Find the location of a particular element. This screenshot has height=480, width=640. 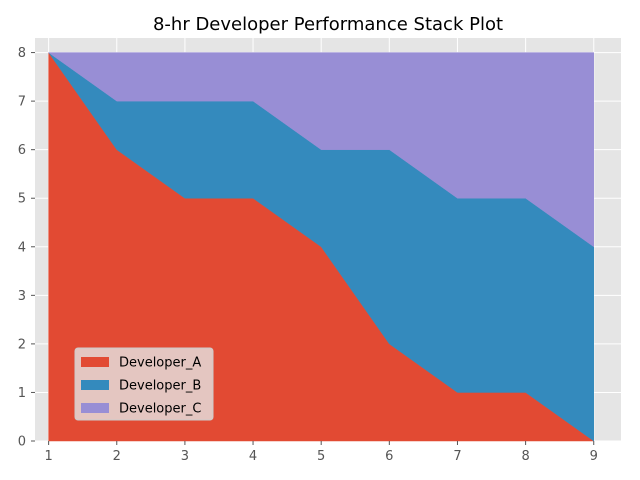

x-tick-label: 1 is located at coordinates (48, 456).